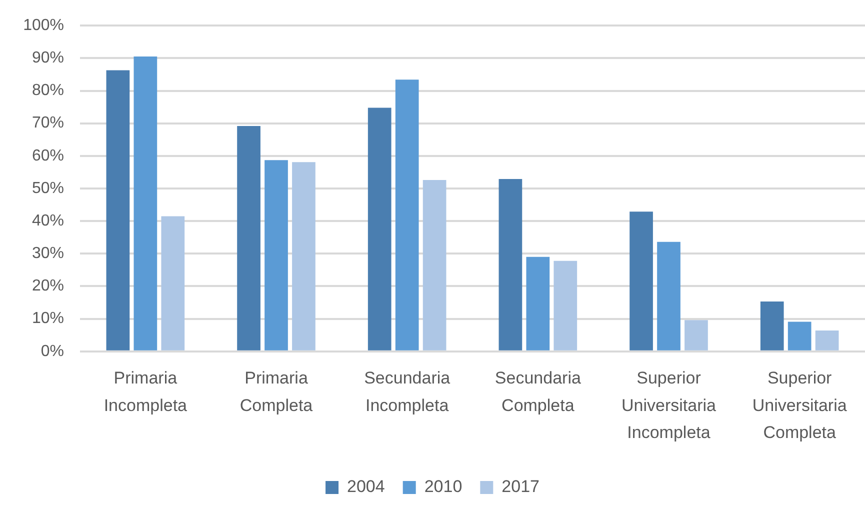  What do you see at coordinates (48, 58) in the screenshot?
I see `y-tick-label: 90%` at bounding box center [48, 58].